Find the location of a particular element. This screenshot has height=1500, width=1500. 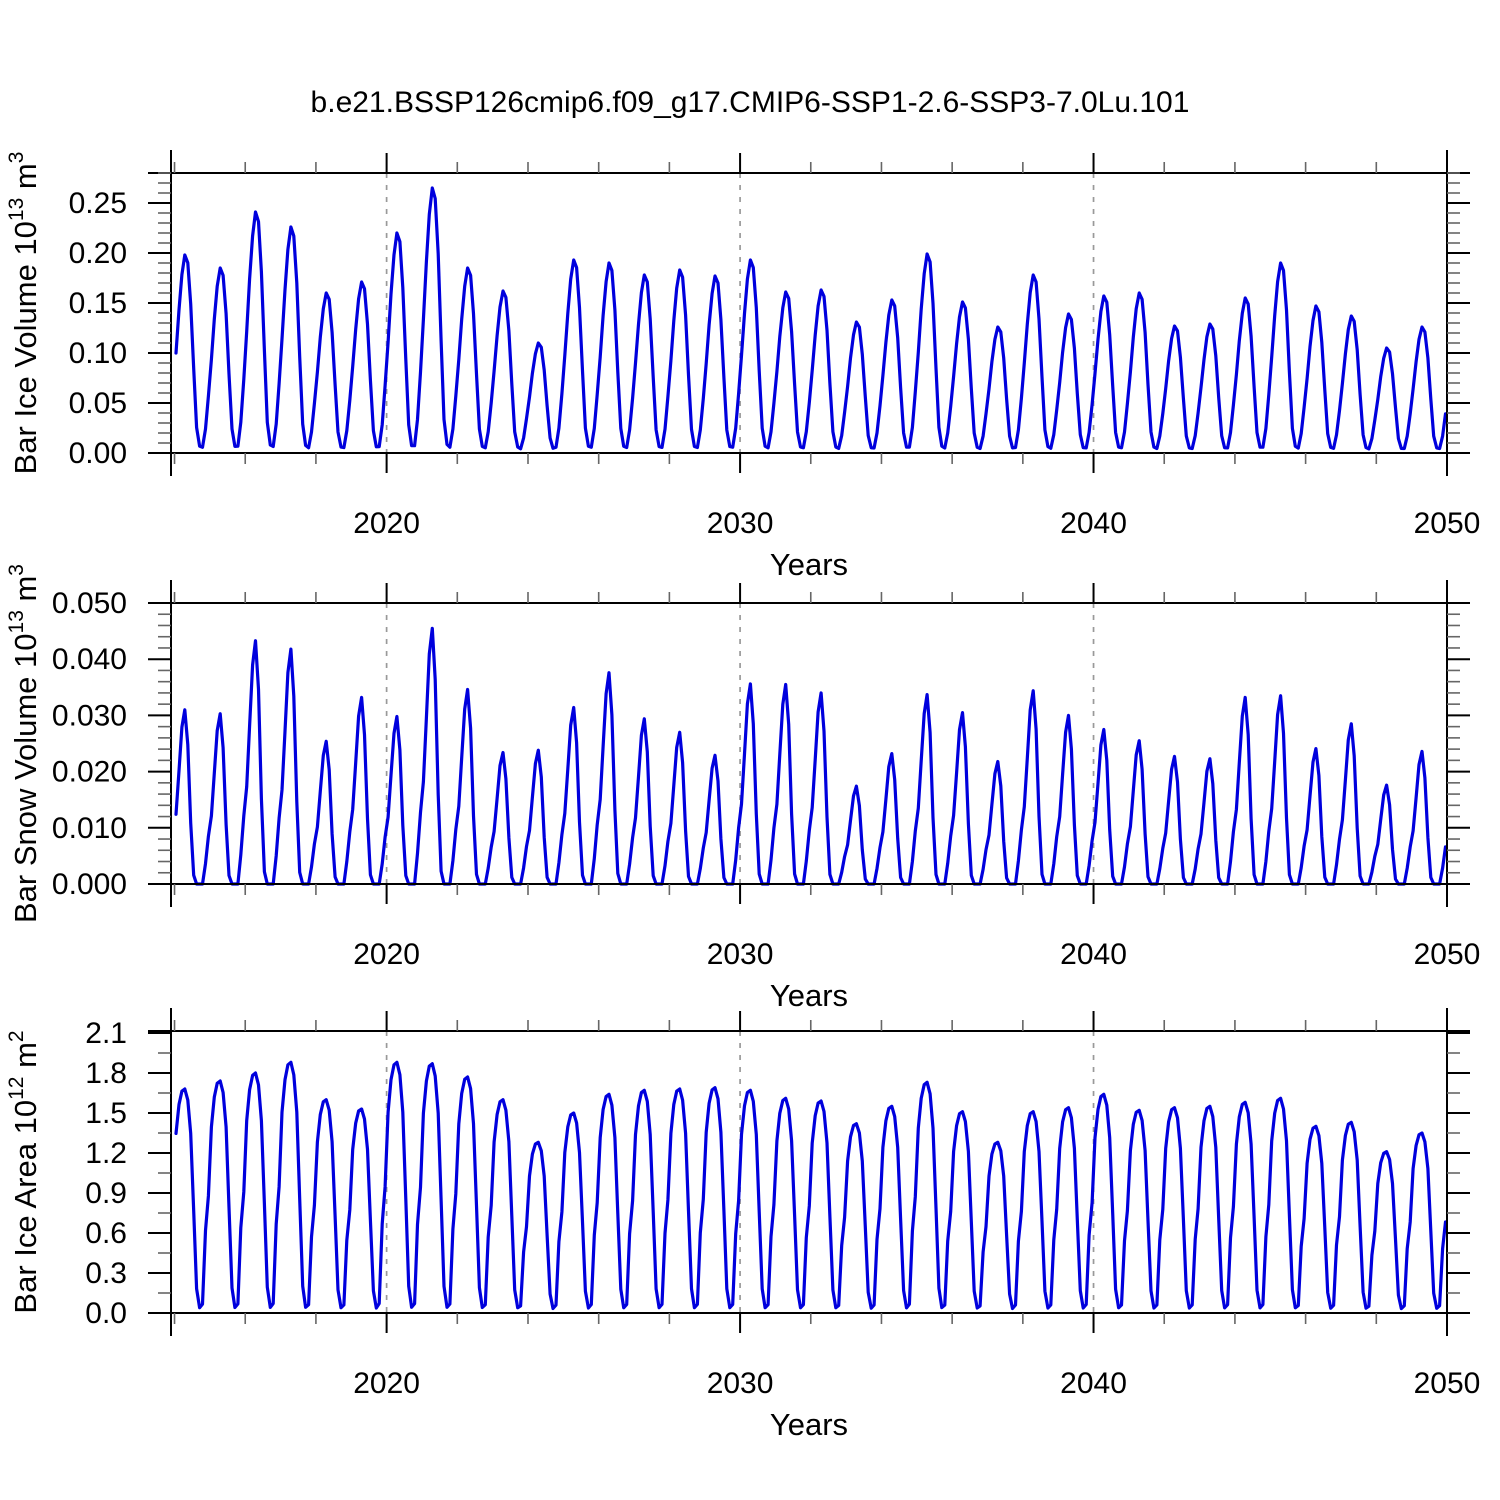

y-tick-label: 0.050 is located at coordinates (89, 603).